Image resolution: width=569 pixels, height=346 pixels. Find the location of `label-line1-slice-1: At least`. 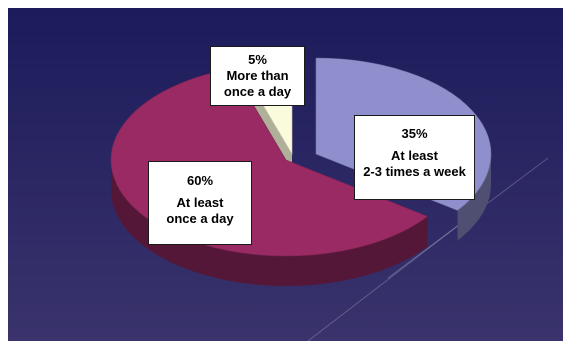

label-line1-slice-1: At least is located at coordinates (200, 202).